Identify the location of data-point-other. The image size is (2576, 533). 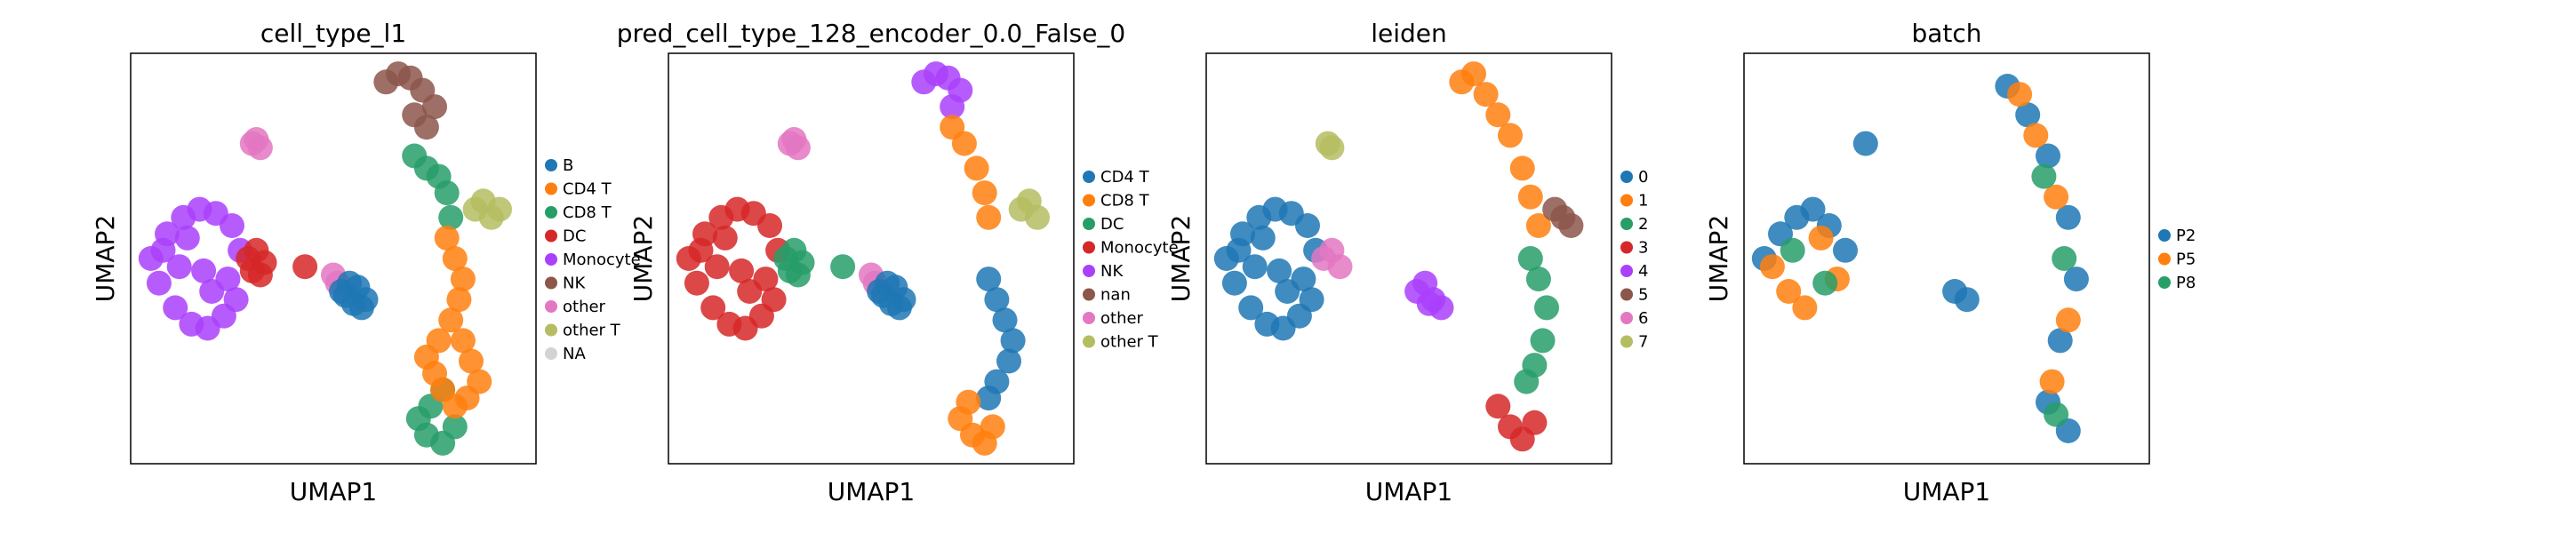
(798, 148).